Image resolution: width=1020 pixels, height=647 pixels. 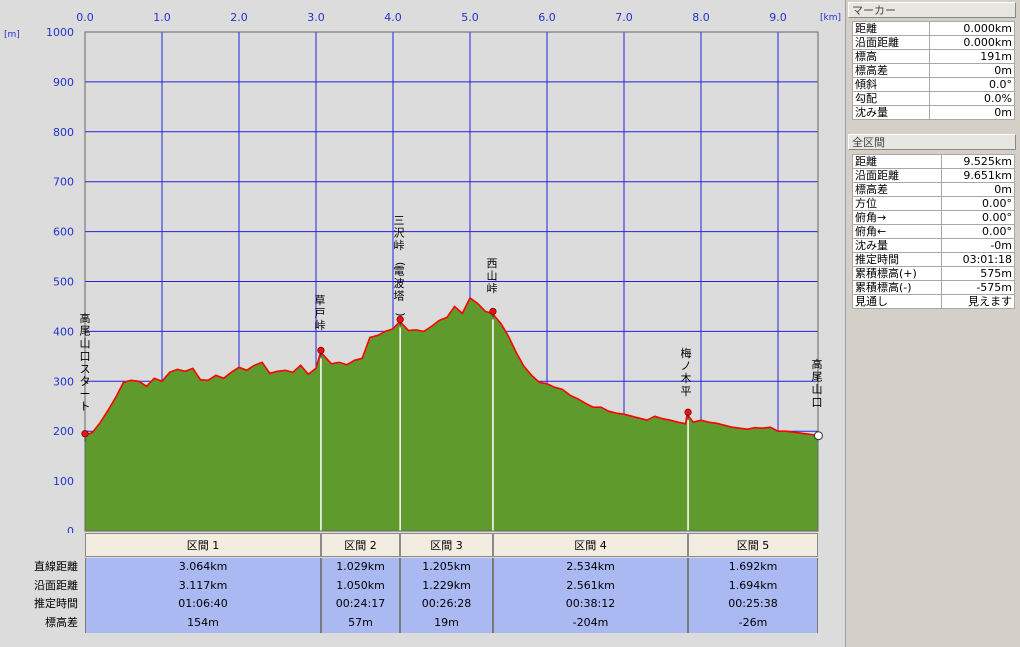 What do you see at coordinates (470, 17) in the screenshot?
I see `x-tick-label: 5.0` at bounding box center [470, 17].